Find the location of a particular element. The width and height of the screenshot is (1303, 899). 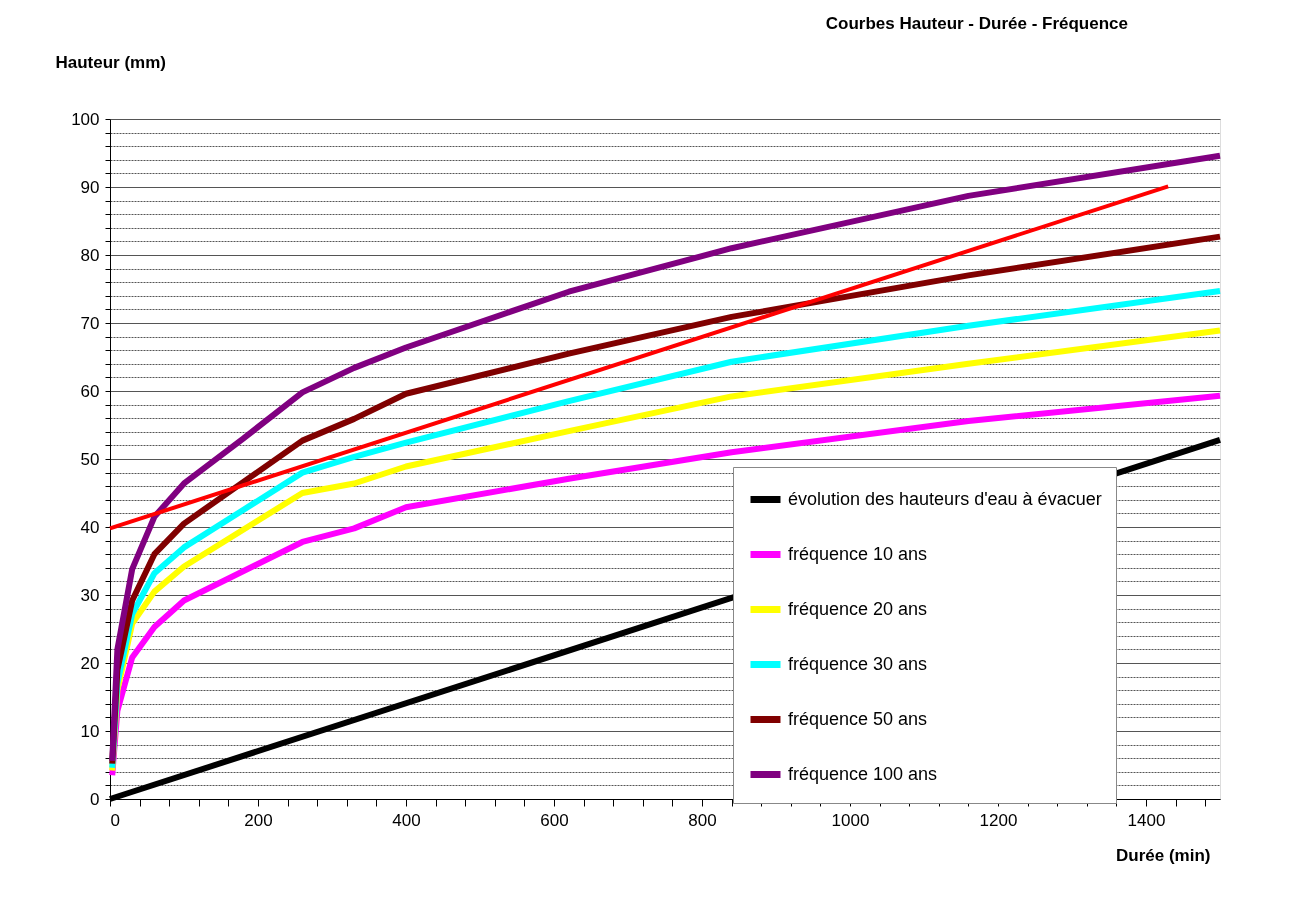

legend-label: fréquence 30 ans is located at coordinates (858, 663).